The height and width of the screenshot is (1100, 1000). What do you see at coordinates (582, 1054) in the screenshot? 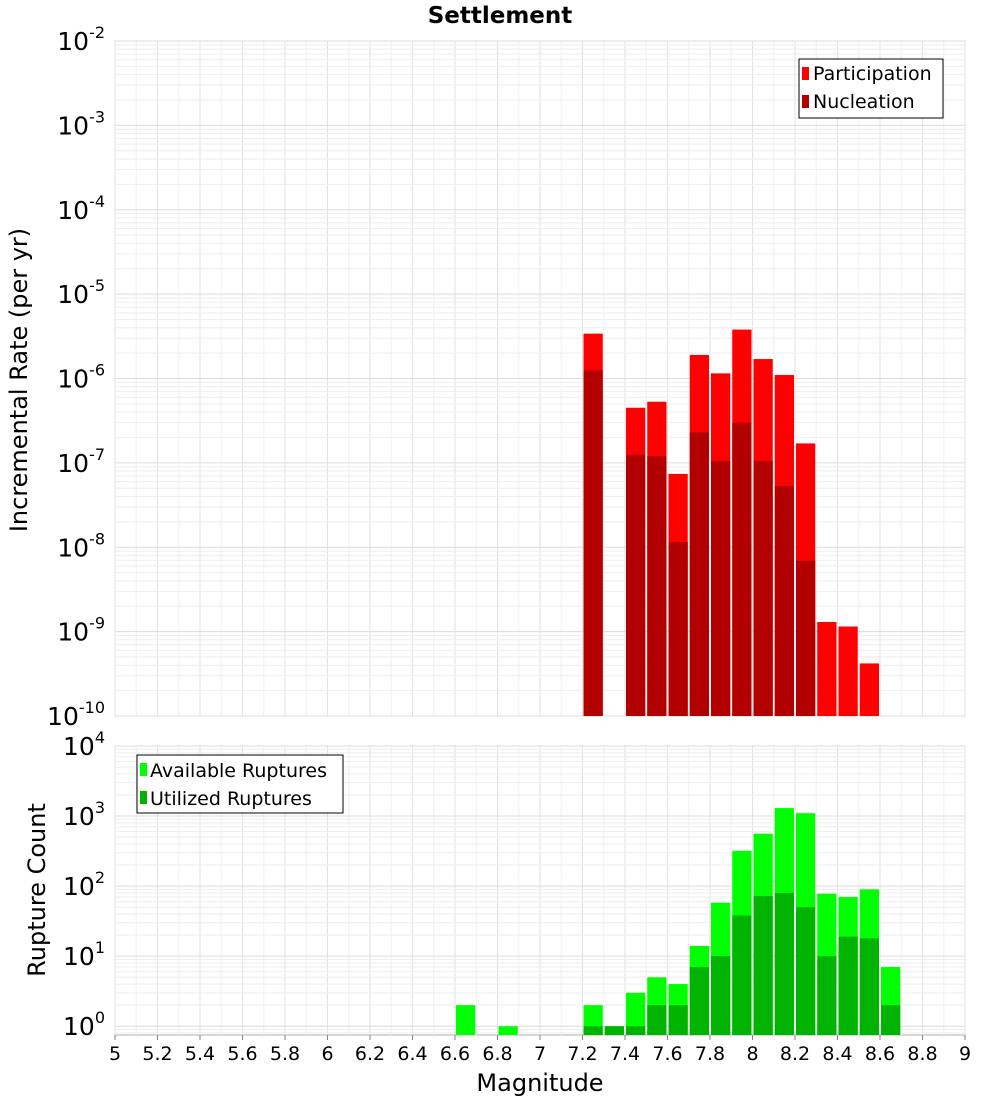
I see `x-tick-label: 7.2` at bounding box center [582, 1054].